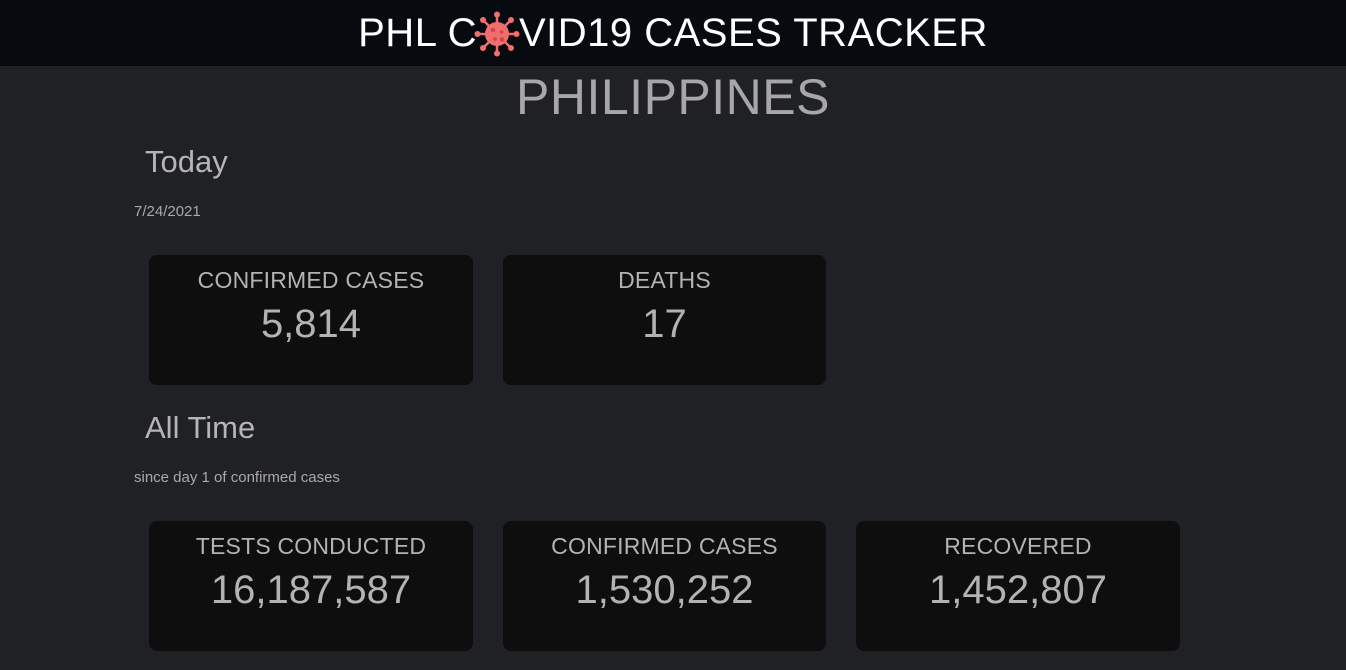 This screenshot has width=1346, height=670. What do you see at coordinates (664, 590) in the screenshot?
I see `card-value: 1,530,252` at bounding box center [664, 590].